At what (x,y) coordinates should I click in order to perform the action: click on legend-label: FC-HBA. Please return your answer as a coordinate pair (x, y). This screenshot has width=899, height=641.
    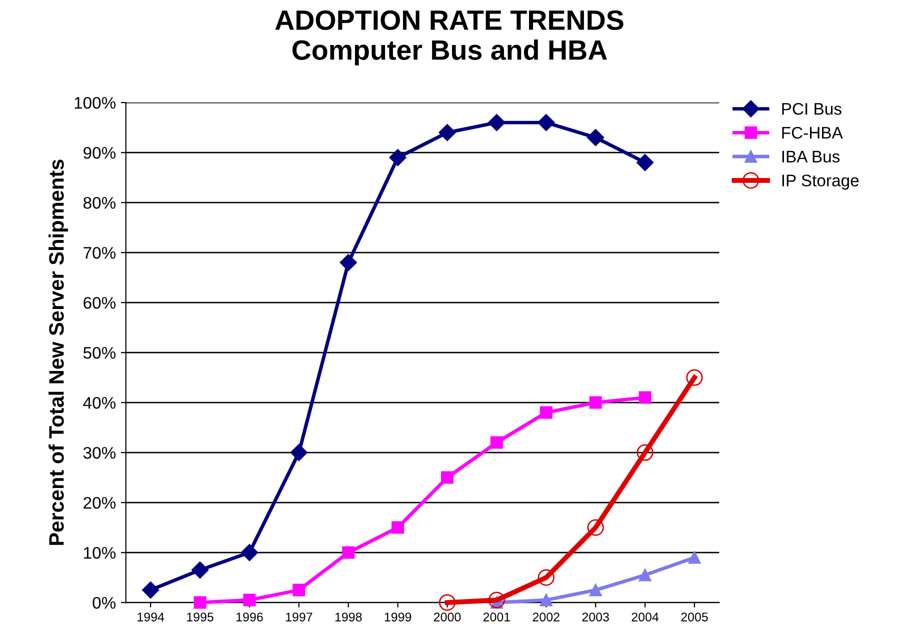
    Looking at the image, I should click on (812, 132).